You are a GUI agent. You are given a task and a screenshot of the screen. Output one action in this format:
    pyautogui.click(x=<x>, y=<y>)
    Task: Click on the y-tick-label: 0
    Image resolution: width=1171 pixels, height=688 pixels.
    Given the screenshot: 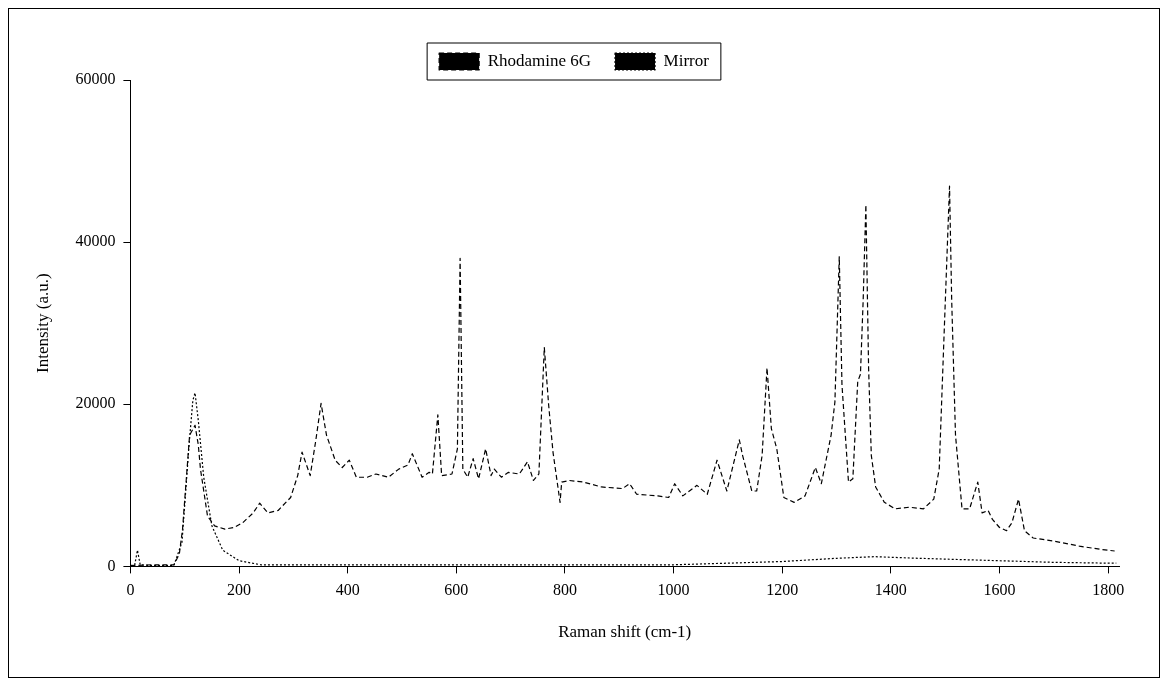 What is the action you would take?
    pyautogui.click(x=111, y=565)
    